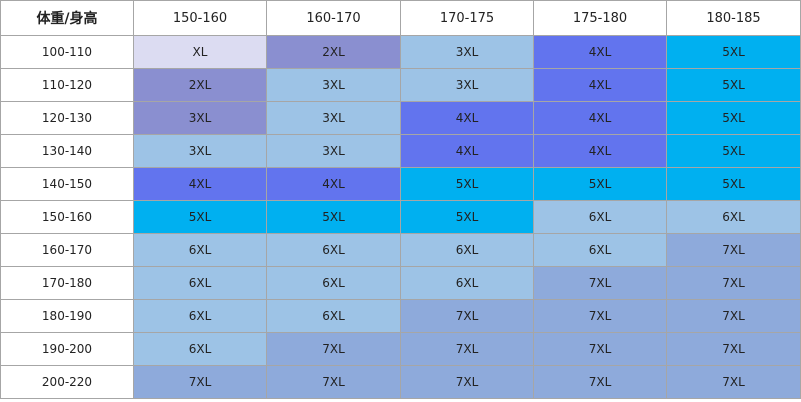 This screenshot has height=402, width=801. I want to click on weight-label: 150-160, so click(67, 217).